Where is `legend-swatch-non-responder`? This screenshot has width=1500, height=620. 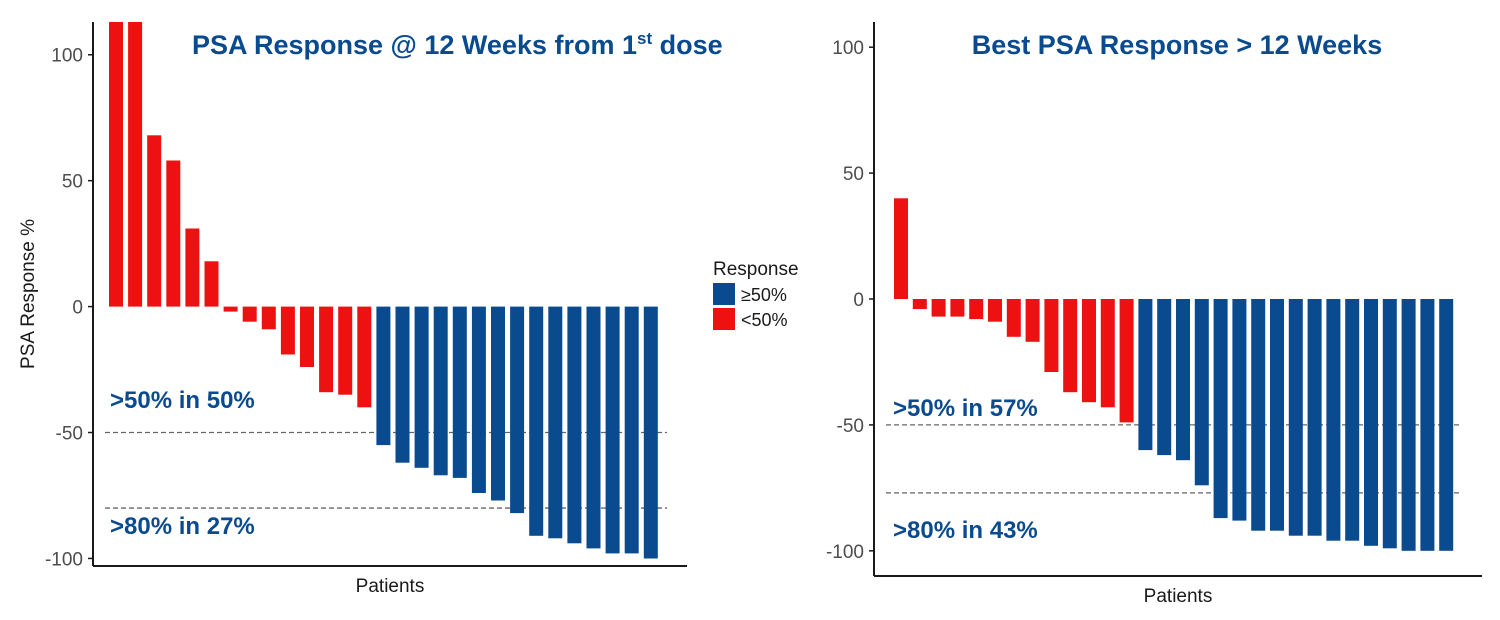 legend-swatch-non-responder is located at coordinates (724, 319).